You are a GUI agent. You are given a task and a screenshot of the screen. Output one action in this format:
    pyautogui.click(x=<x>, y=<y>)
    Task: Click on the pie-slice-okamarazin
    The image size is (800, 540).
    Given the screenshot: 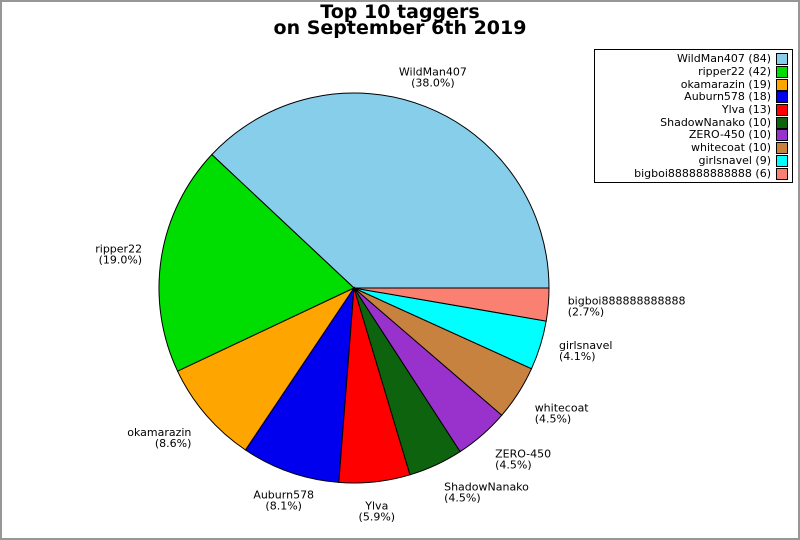 What is the action you would take?
    pyautogui.click(x=266, y=368)
    